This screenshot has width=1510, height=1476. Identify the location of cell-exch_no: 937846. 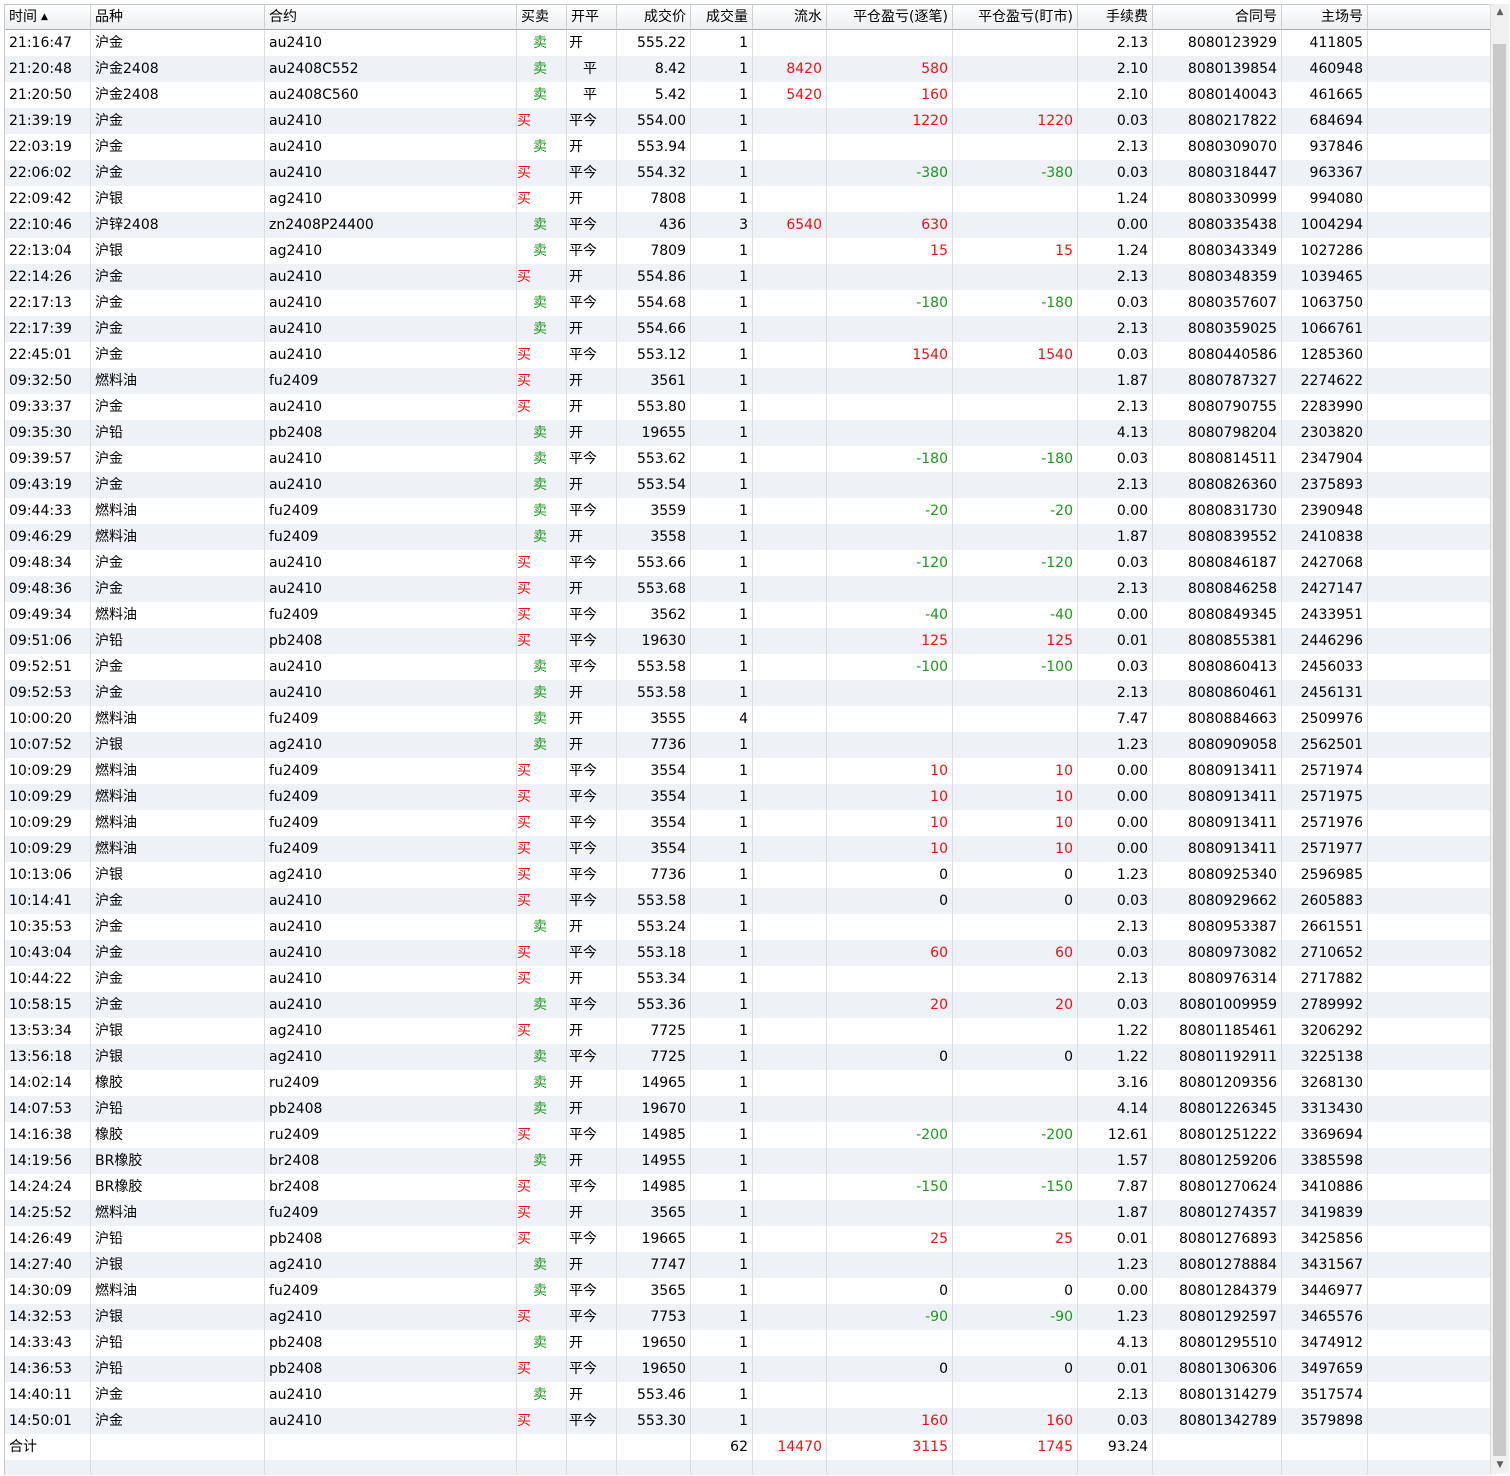
(1325, 147).